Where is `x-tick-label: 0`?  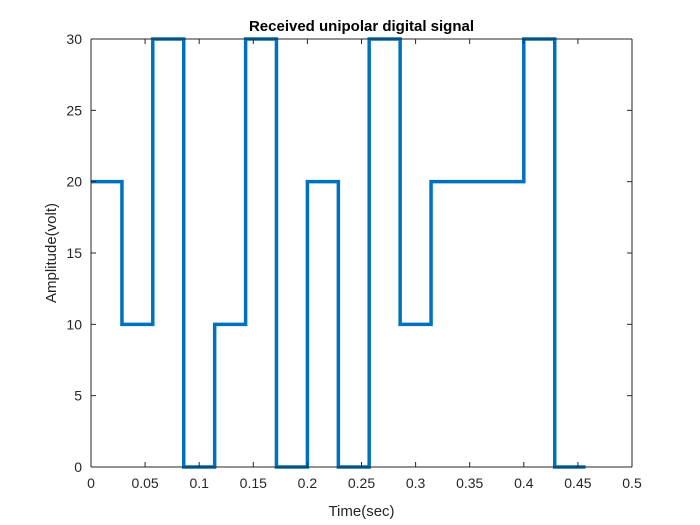
x-tick-label: 0 is located at coordinates (91, 483).